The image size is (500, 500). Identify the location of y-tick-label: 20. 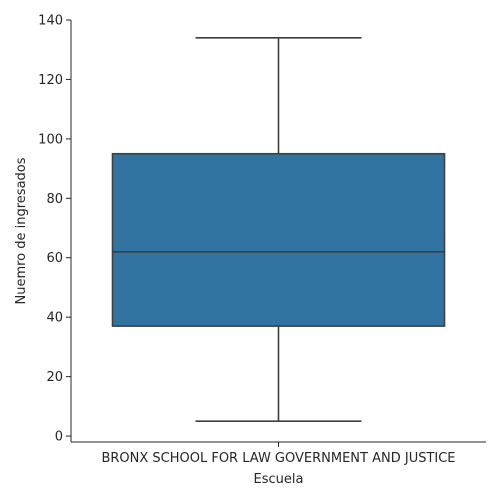
(54, 377).